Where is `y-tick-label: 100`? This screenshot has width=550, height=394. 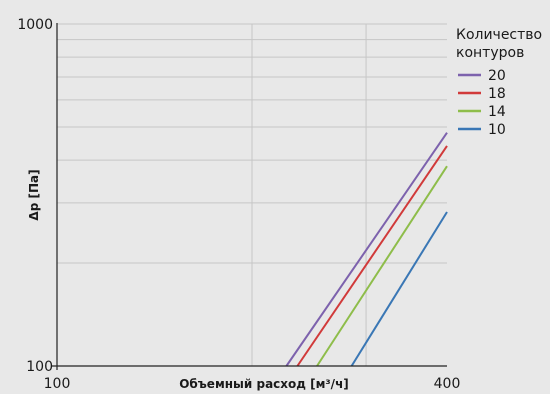 y-tick-label: 100 is located at coordinates (39, 367).